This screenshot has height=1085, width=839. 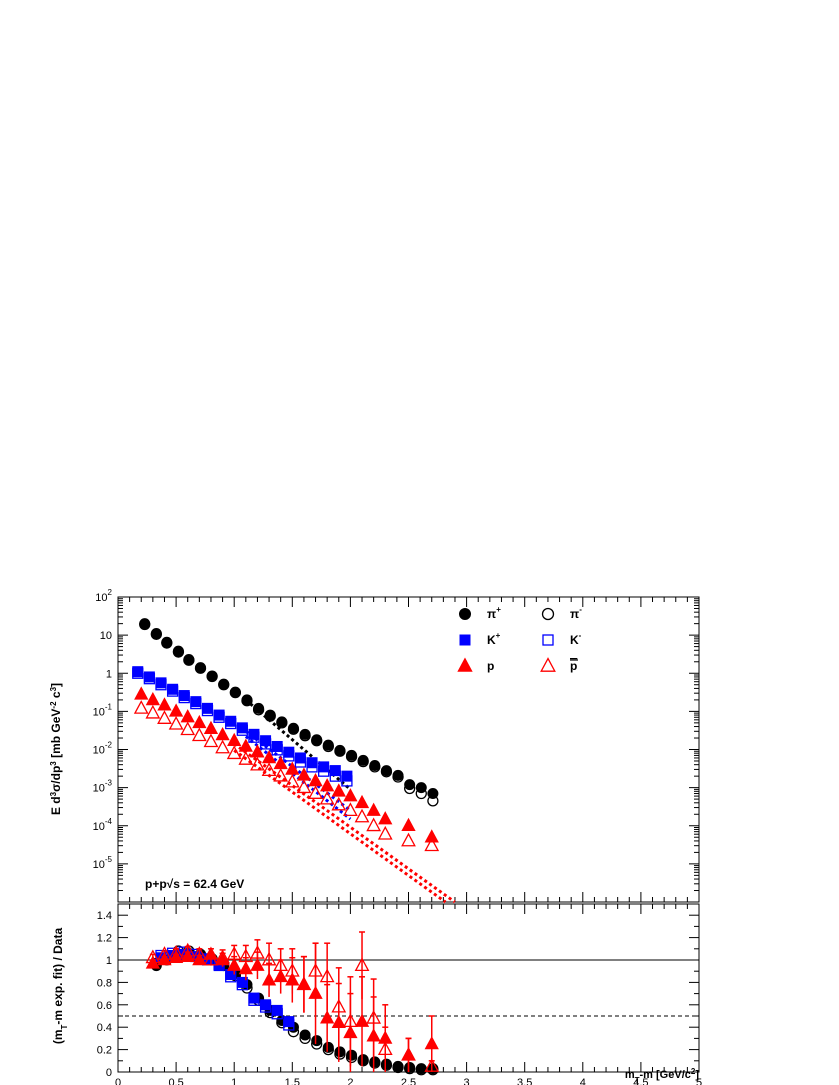 I want to click on y-tick-label: 0.8, so click(x=104, y=983).